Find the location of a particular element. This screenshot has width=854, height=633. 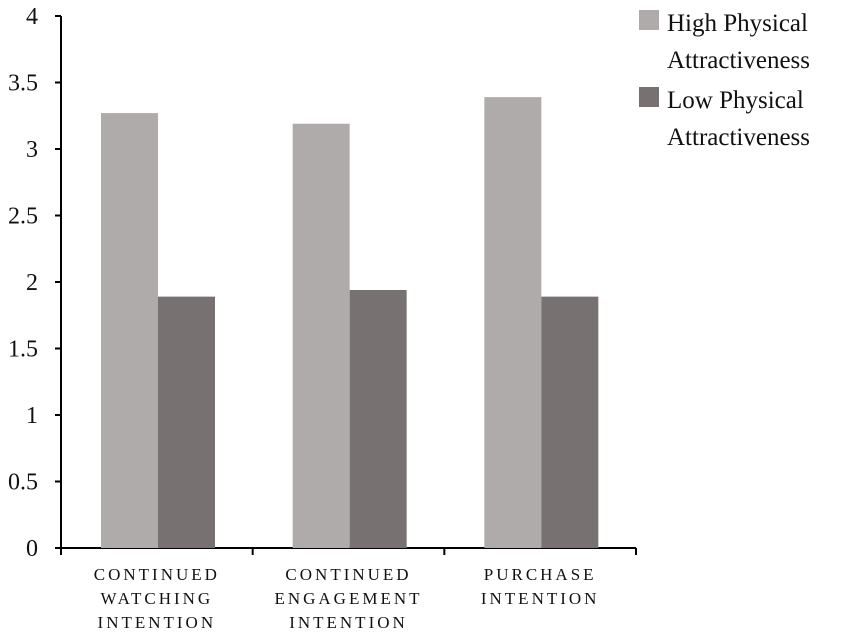

y-axis: 0 0.5 1 1.5 2 2.5 3 3.5 4 is located at coordinates (35, 283).